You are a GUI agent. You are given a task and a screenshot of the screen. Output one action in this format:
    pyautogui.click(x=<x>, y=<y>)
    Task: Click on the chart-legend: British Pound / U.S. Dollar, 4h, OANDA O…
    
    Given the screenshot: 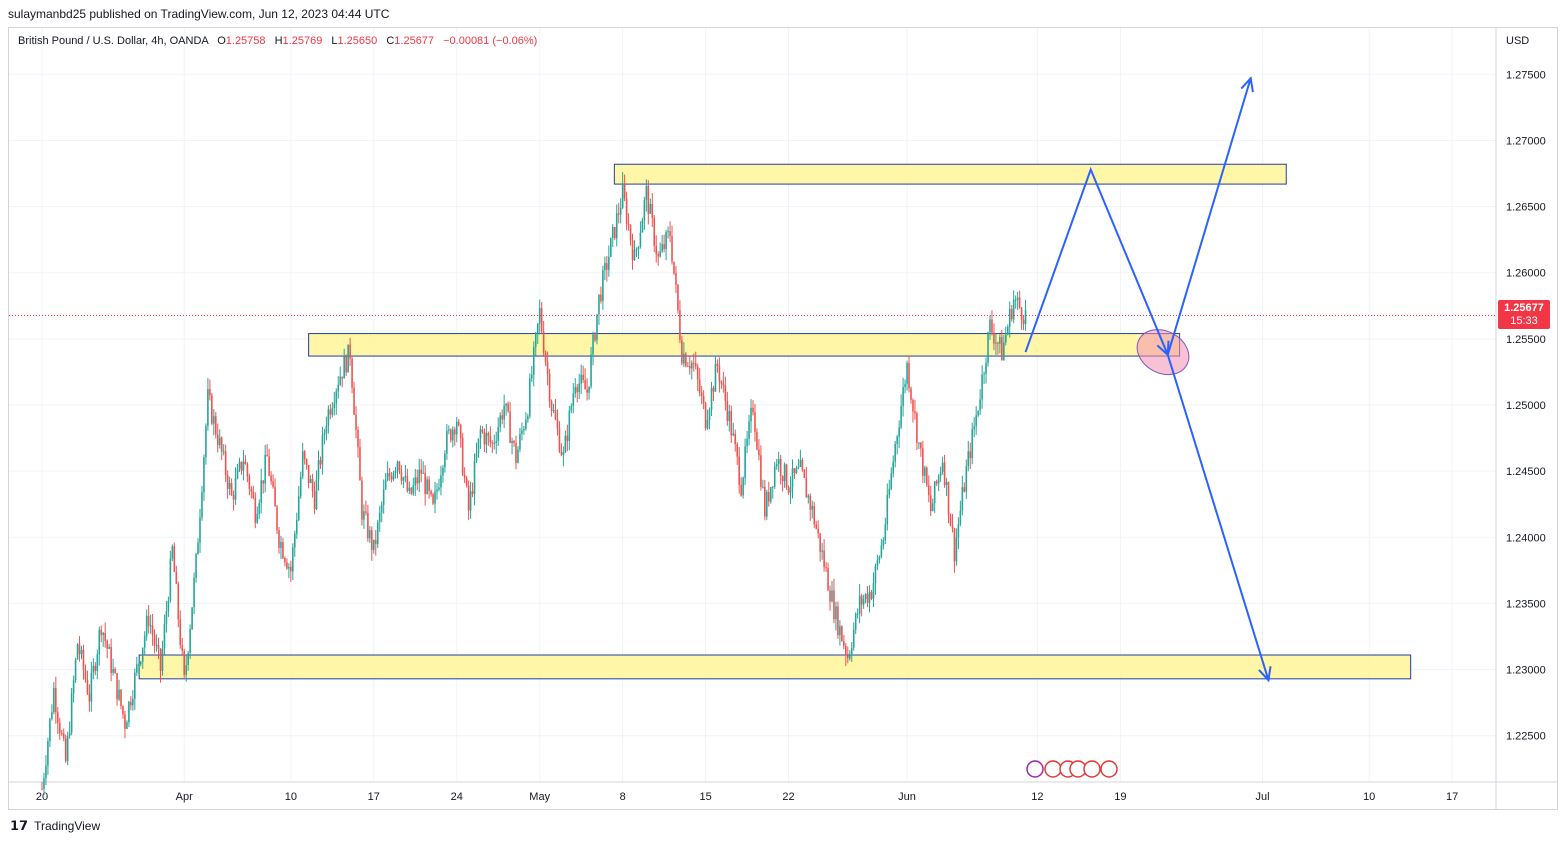 What is the action you would take?
    pyautogui.click(x=277, y=41)
    